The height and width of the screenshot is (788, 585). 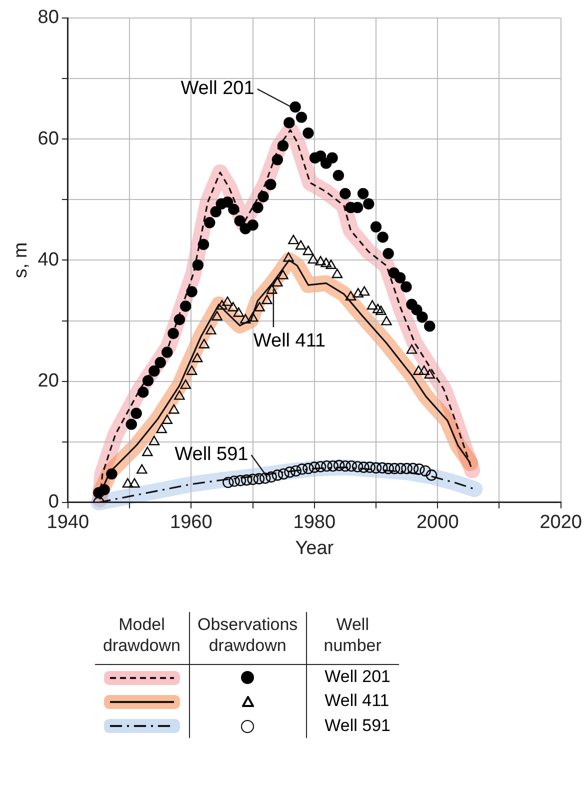 I want to click on y-tick-label: 80, so click(x=48, y=17).